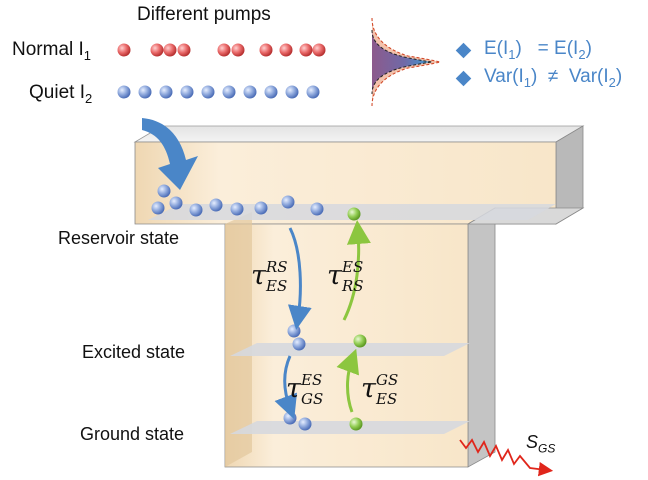  Describe the element at coordinates (51, 51) in the screenshot. I see `normal-pump-label: Normal I1` at that location.